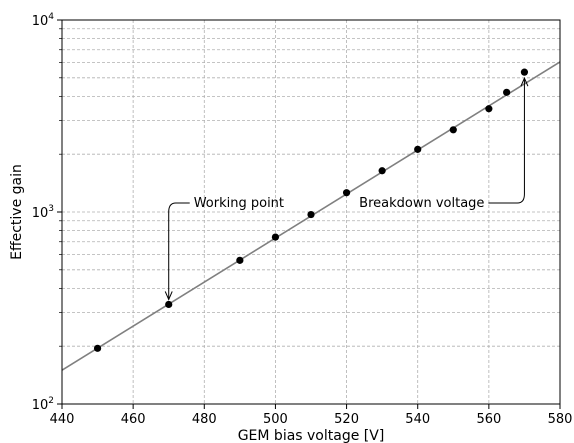 Image resolution: width=574 pixels, height=443 pixels. I want to click on y-tick-label: 10³, so click(43, 212).